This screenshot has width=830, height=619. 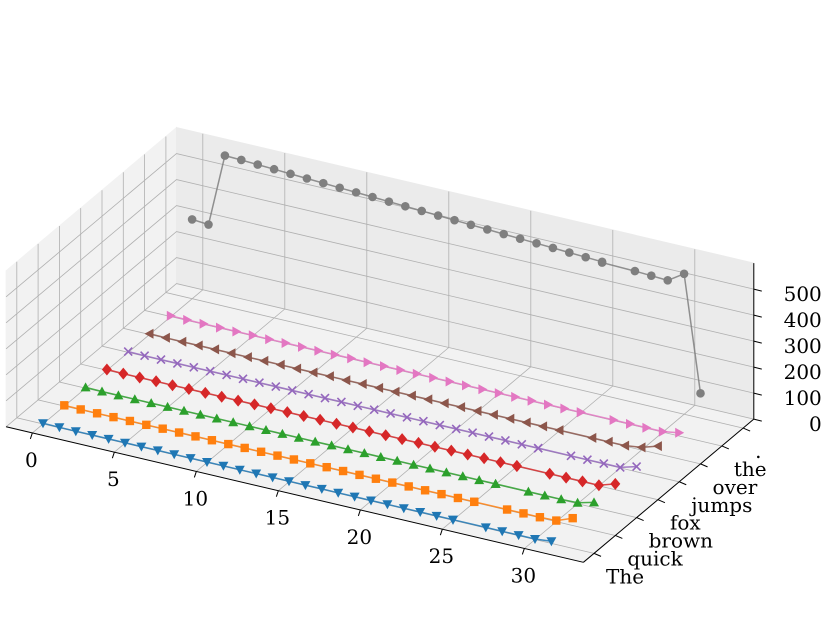 I want to click on z-tick-label: 400, so click(x=803, y=320).